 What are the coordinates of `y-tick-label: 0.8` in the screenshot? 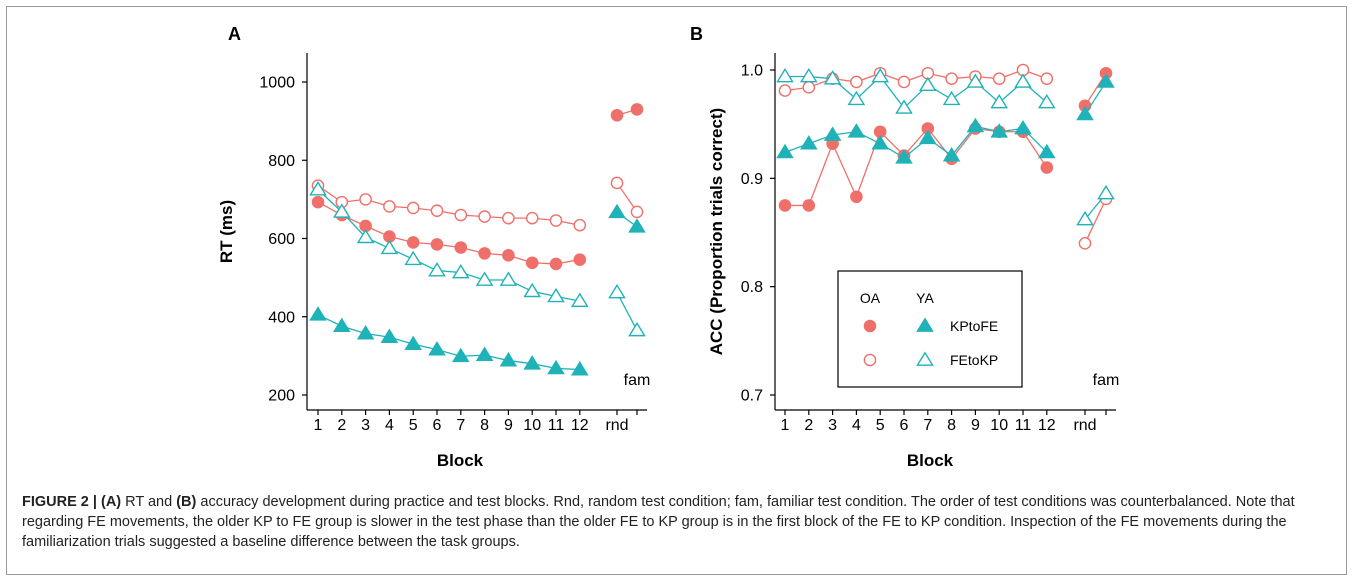 It's located at (752, 287).